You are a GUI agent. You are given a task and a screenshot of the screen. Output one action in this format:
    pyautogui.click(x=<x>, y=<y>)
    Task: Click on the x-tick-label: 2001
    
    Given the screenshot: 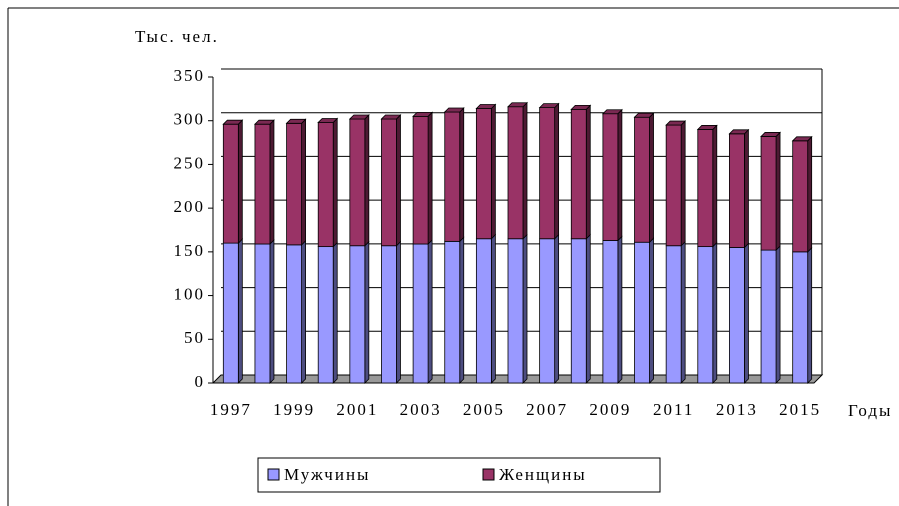 What is the action you would take?
    pyautogui.click(x=357, y=409)
    